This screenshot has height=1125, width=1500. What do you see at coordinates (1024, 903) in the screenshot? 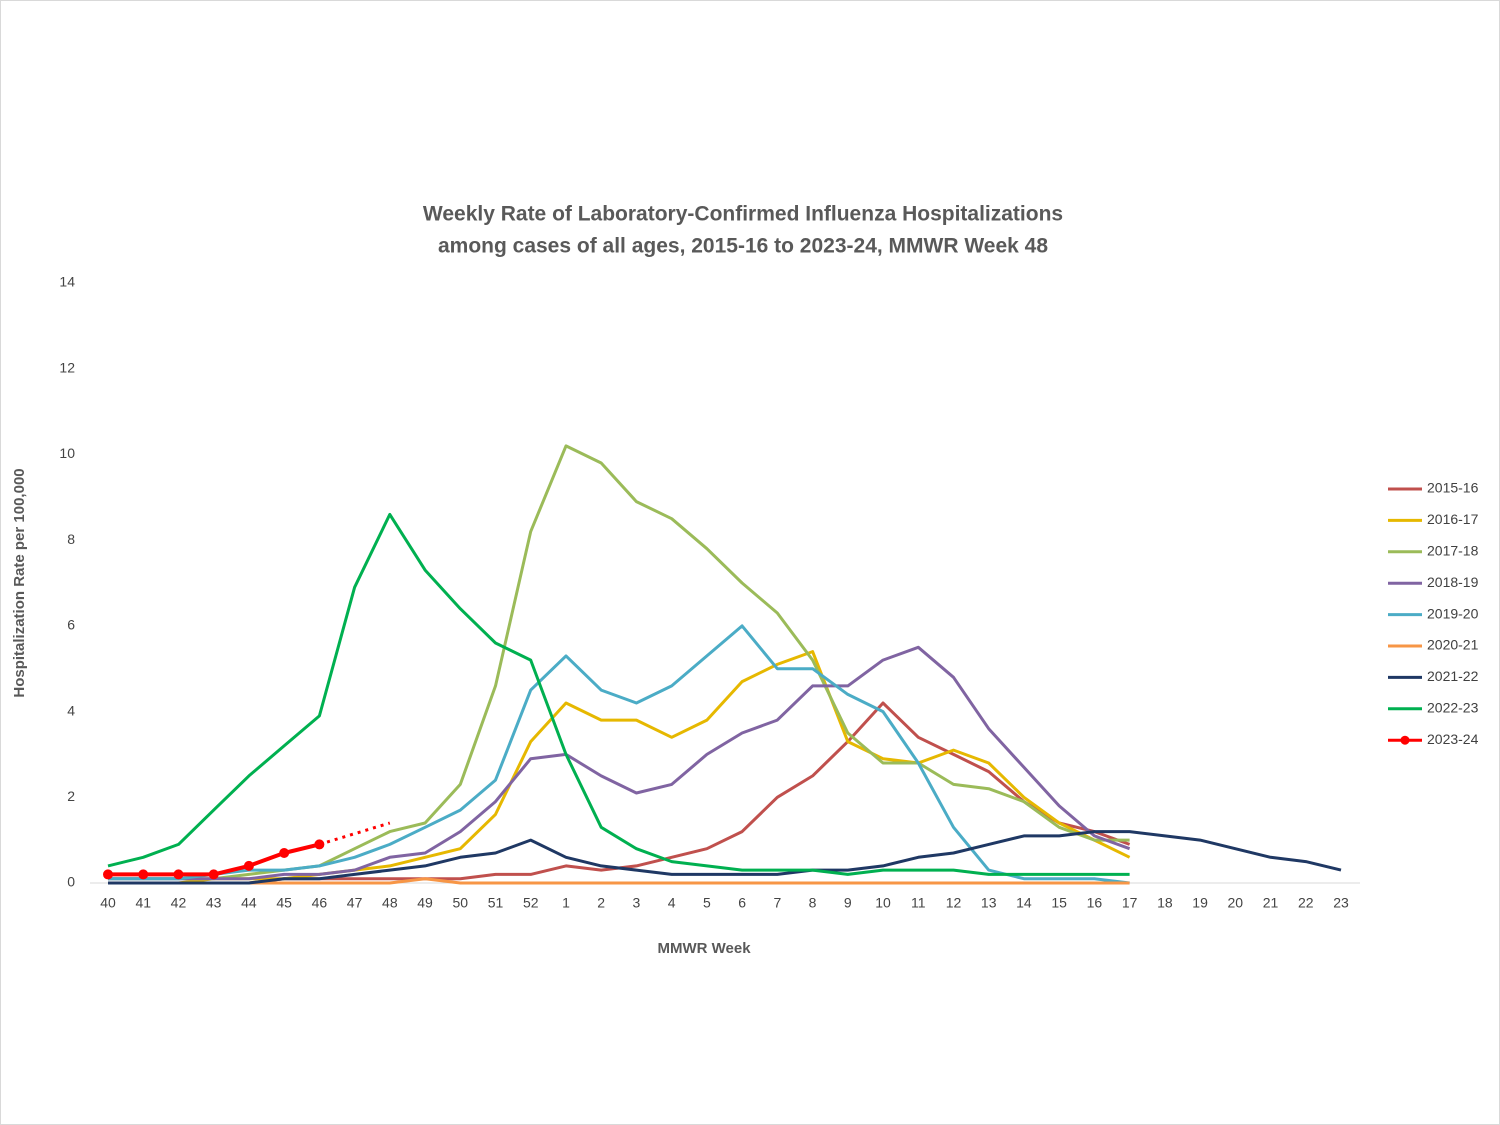
I see `x-tick-label: 14` at bounding box center [1024, 903].